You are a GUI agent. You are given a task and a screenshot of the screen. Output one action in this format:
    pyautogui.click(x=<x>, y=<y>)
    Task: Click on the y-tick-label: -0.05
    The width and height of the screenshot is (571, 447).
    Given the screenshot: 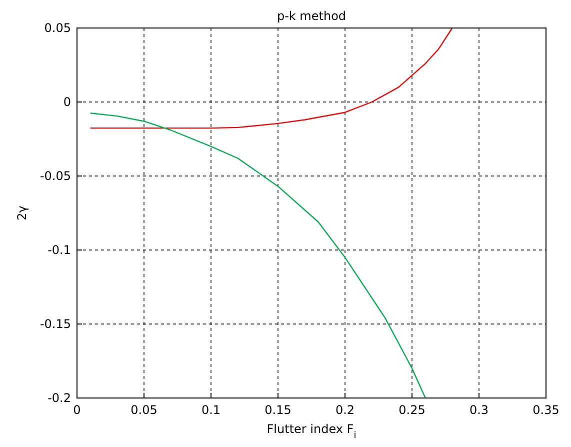 What is the action you would take?
    pyautogui.click(x=55, y=176)
    